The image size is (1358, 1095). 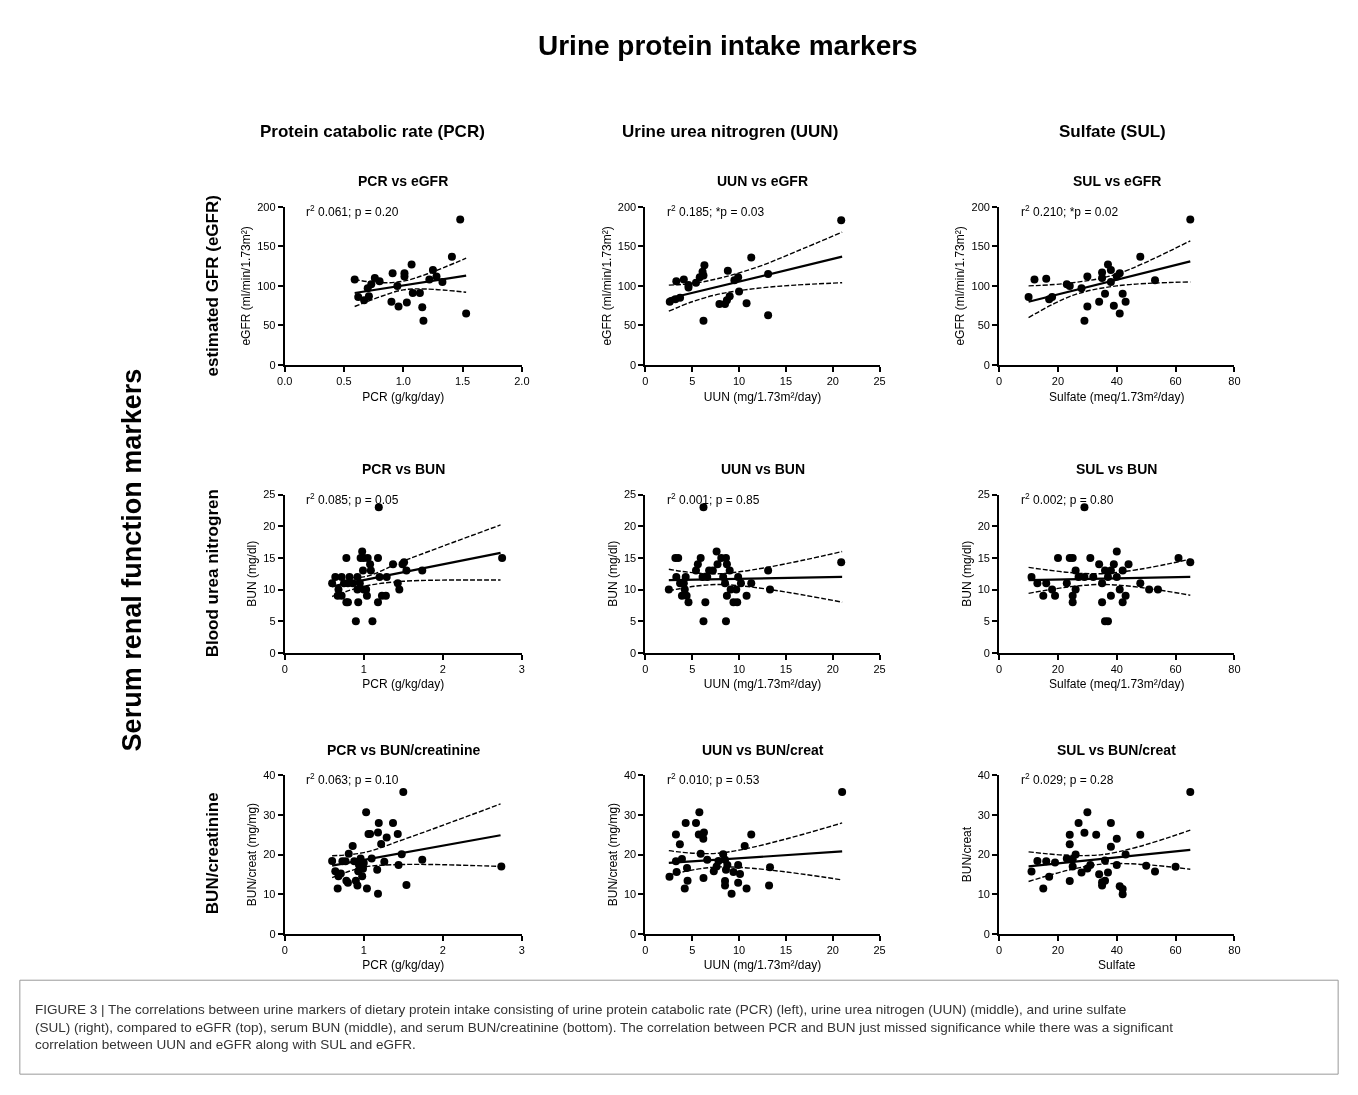 I want to click on annotation: r$^{2}$ 0.061; p = 0.20, so click(x=352, y=211).